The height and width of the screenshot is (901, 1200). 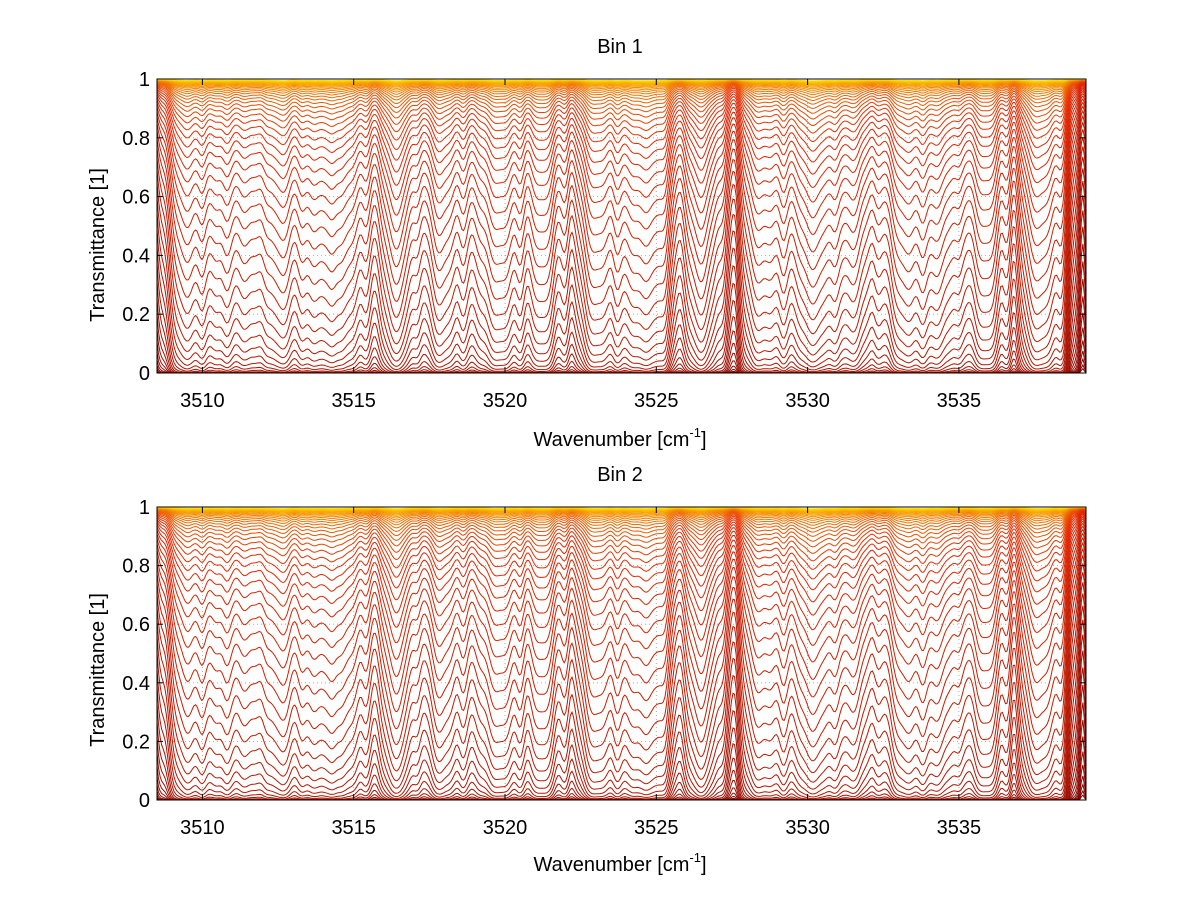 What do you see at coordinates (136, 684) in the screenshot?
I see `y-tick-label: 0.4` at bounding box center [136, 684].